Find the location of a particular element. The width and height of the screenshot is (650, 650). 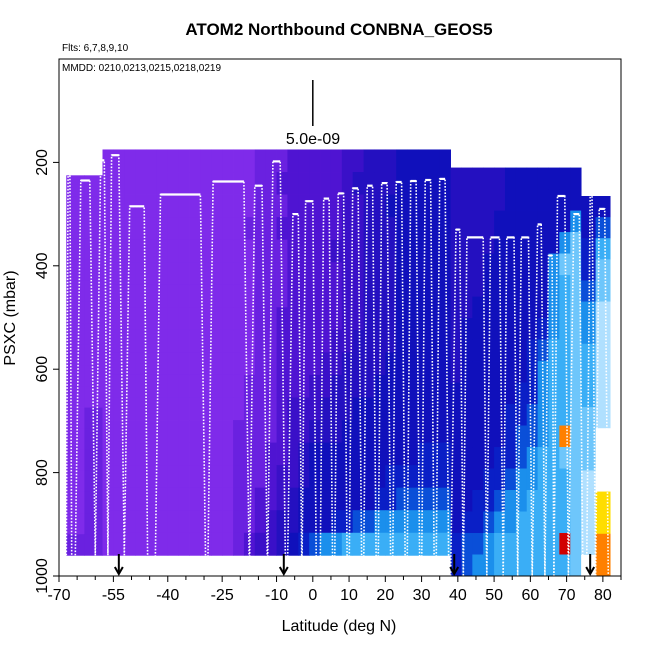

flight-profile is located at coordinates (549, 415).